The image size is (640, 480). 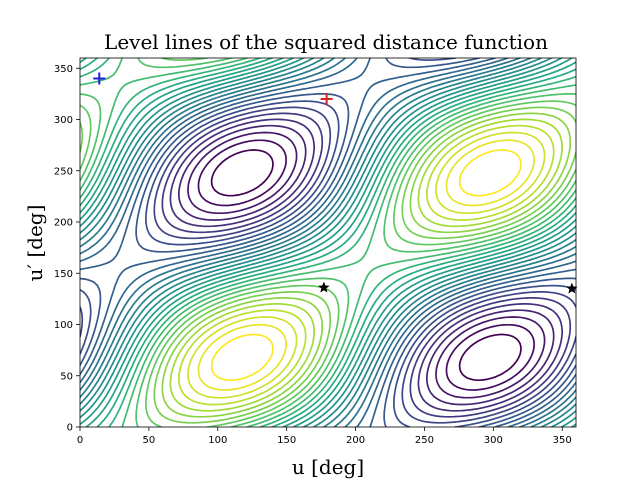 I want to click on y-tick-label: 0, so click(x=70, y=428).